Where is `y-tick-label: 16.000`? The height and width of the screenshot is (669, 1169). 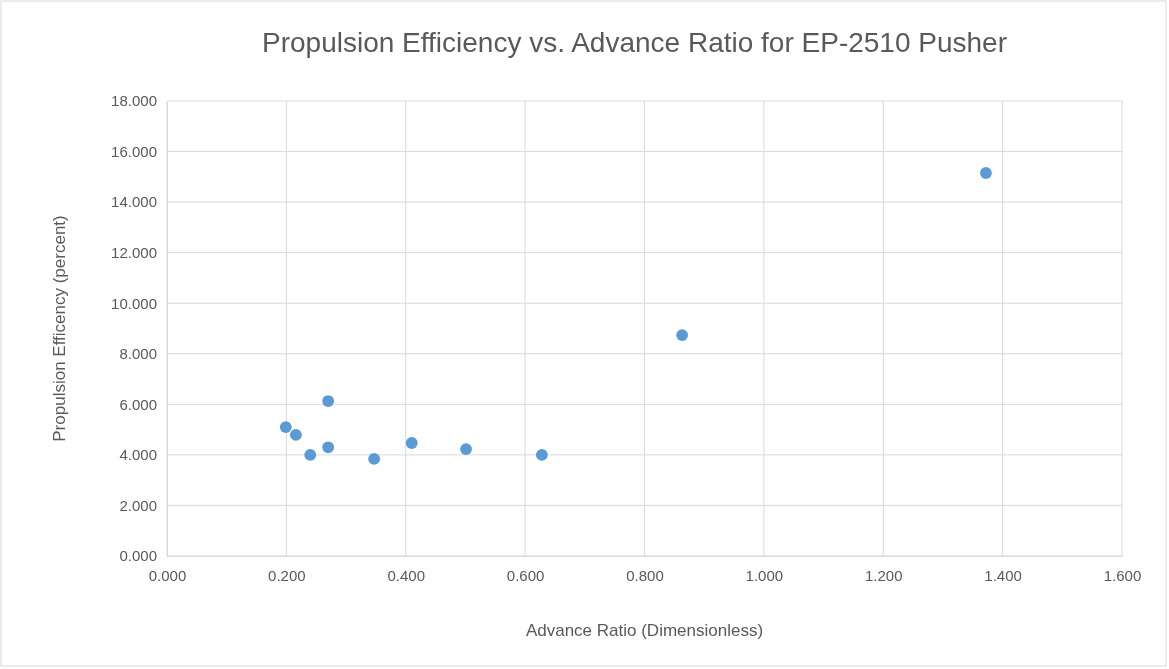
y-tick-label: 16.000 is located at coordinates (134, 151).